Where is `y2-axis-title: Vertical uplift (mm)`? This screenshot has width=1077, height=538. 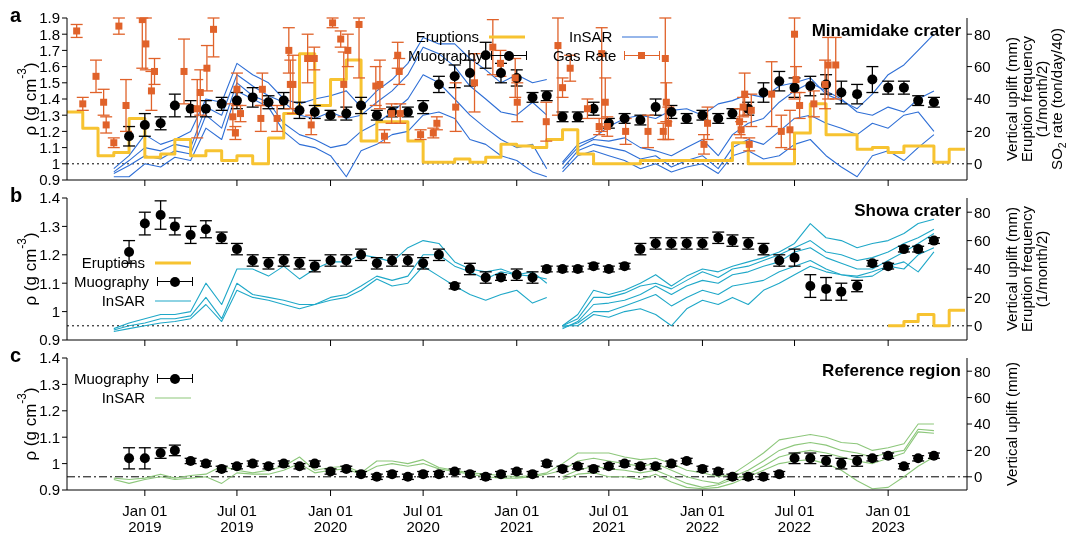
y2-axis-title: Vertical uplift (mm) is located at coordinates (1011, 424).